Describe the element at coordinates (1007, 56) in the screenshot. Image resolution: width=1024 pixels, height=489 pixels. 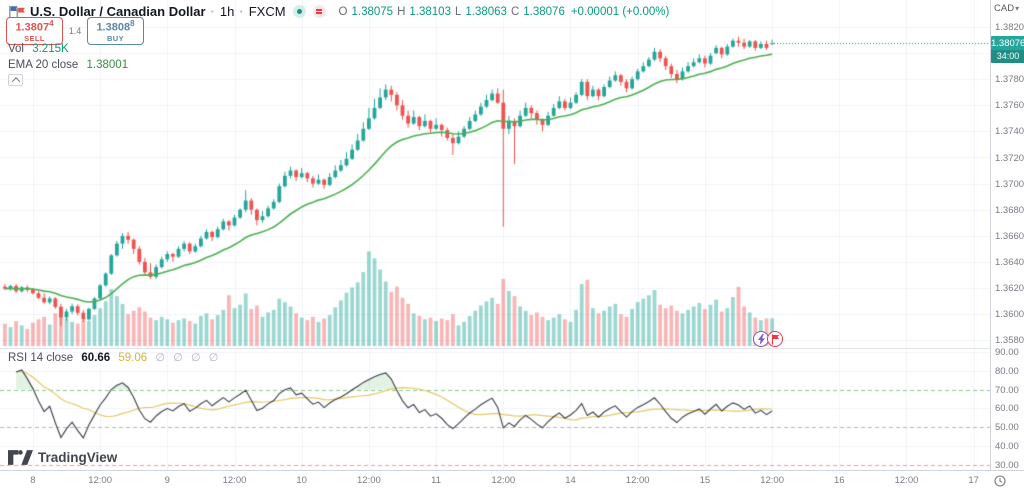
I see `bar-countdown: 34:00` at that location.